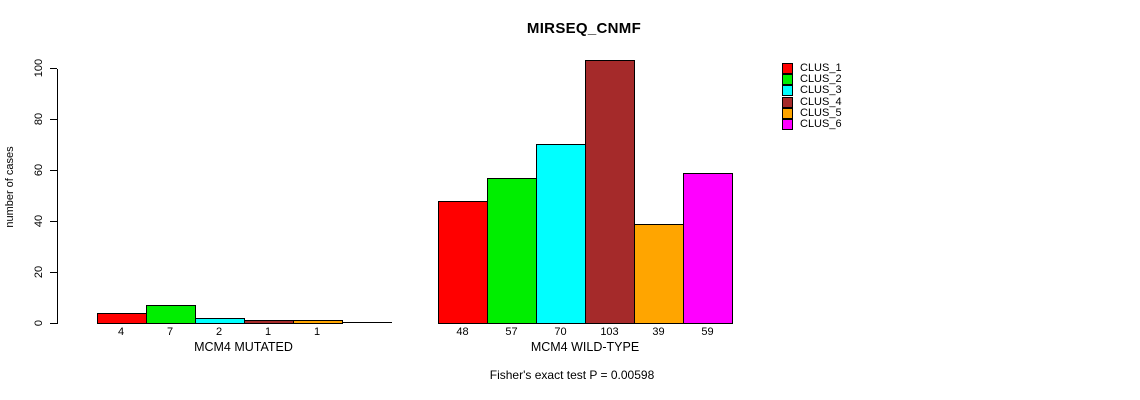 Image resolution: width=1140 pixels, height=400 pixels. What do you see at coordinates (561, 234) in the screenshot?
I see `bar-clus_3-wildtype` at bounding box center [561, 234].